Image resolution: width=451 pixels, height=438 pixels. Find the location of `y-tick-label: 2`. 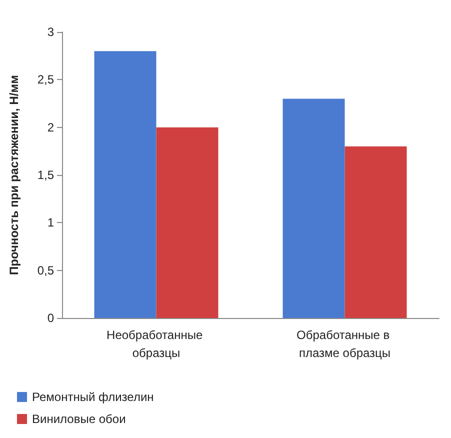

y-tick-label: 2 is located at coordinates (50, 127).